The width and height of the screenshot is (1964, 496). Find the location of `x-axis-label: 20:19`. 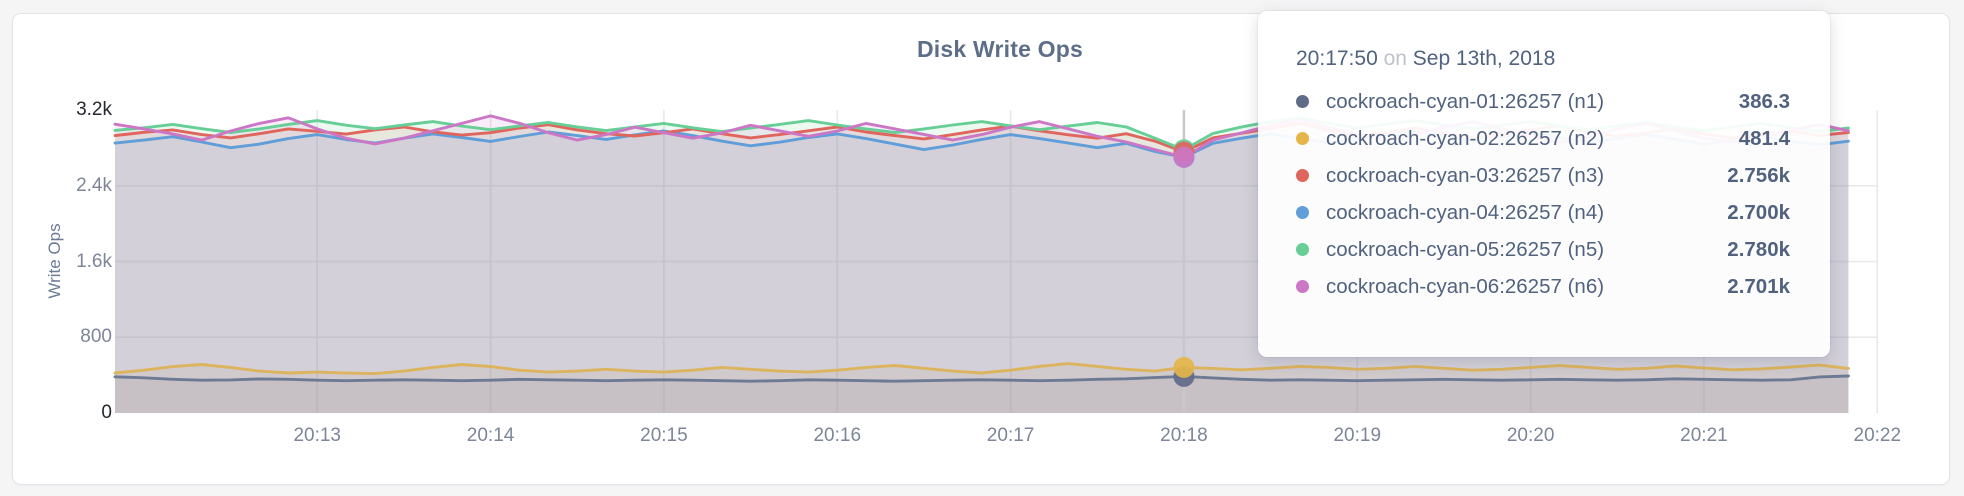

x-axis-label: 20:19 is located at coordinates (1357, 435).